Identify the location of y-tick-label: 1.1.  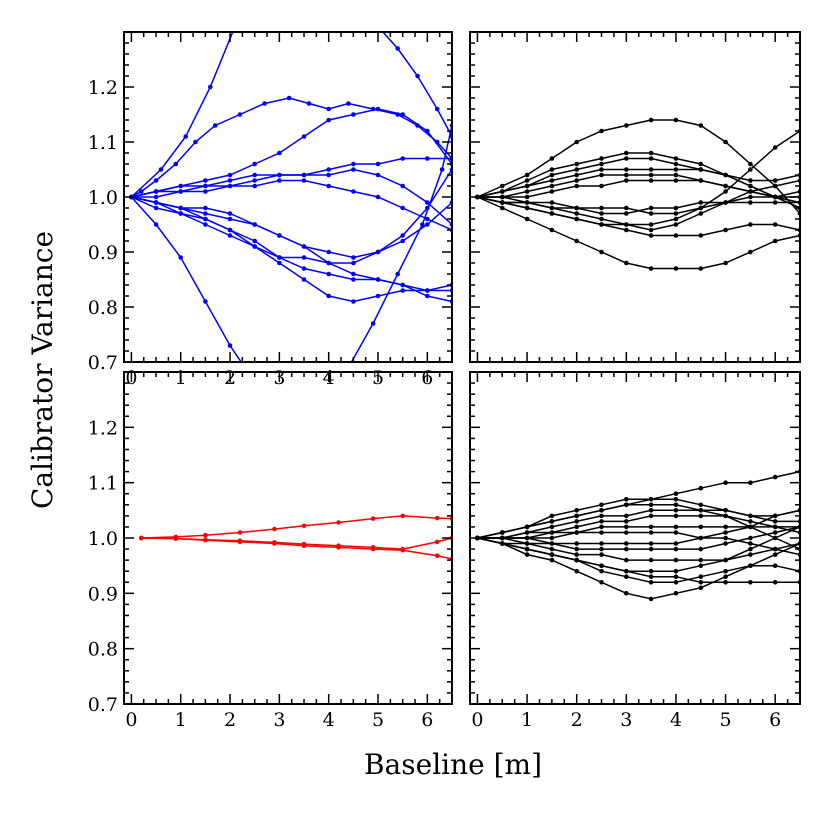
(103, 484).